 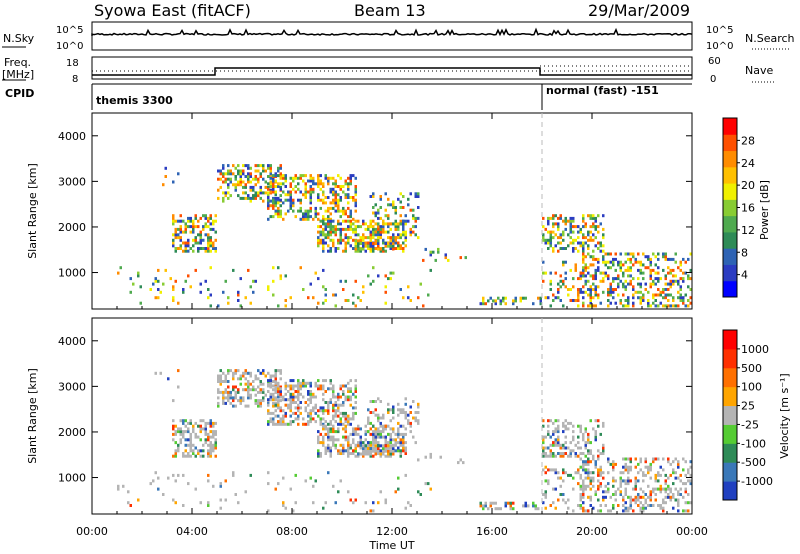 What do you see at coordinates (770, 38) in the screenshot?
I see `noise-right-label: N.Search` at bounding box center [770, 38].